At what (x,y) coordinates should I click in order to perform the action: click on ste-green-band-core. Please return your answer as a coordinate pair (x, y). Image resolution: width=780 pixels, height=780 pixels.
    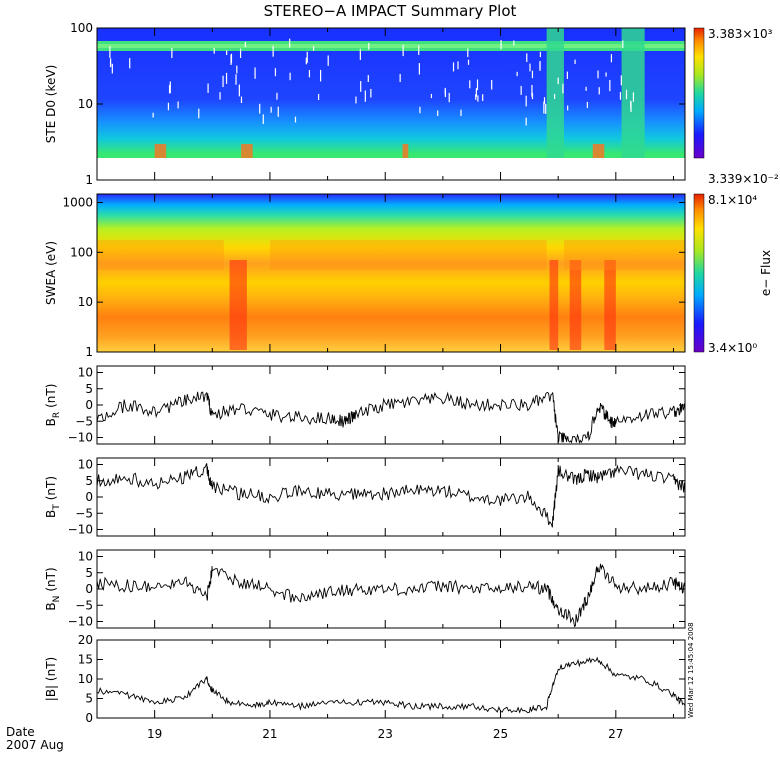
    Looking at the image, I should click on (391, 46).